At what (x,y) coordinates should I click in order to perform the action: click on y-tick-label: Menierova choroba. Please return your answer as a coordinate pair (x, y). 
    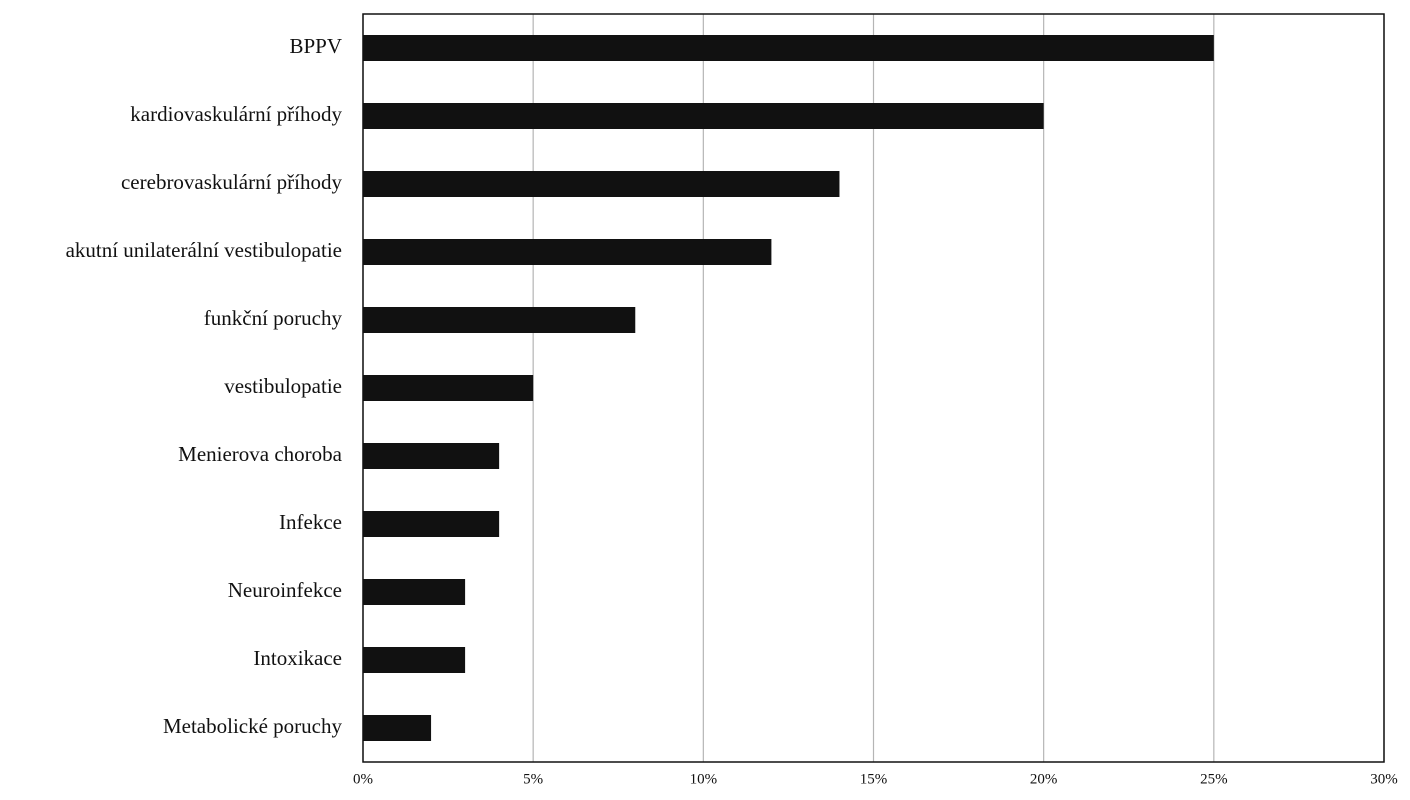
    Looking at the image, I should click on (260, 454).